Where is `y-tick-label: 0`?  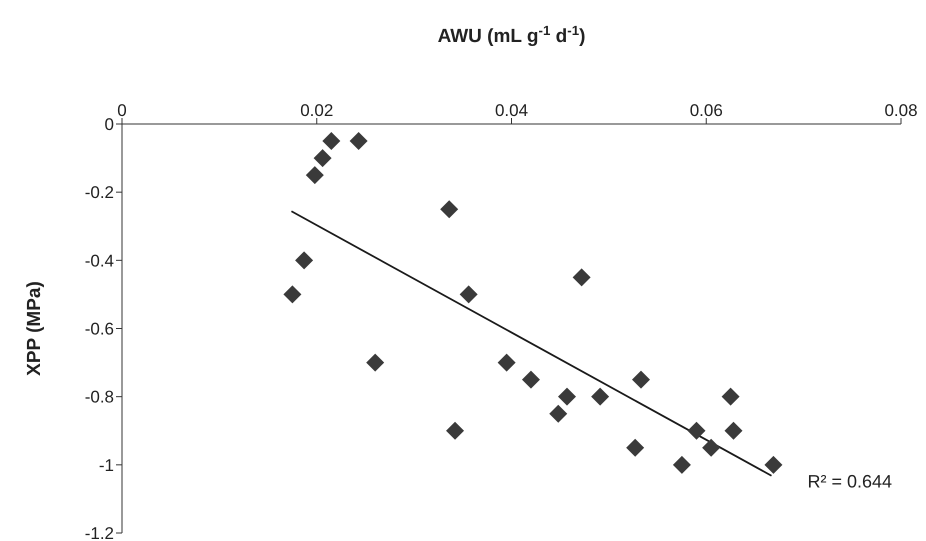
y-tick-label: 0 is located at coordinates (109, 124).